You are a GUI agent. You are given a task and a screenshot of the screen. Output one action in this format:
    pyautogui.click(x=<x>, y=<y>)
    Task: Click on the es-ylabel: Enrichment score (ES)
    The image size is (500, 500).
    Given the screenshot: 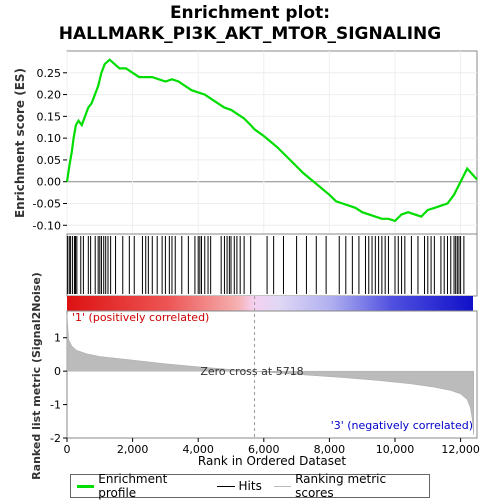 What is the action you would take?
    pyautogui.click(x=20, y=143)
    